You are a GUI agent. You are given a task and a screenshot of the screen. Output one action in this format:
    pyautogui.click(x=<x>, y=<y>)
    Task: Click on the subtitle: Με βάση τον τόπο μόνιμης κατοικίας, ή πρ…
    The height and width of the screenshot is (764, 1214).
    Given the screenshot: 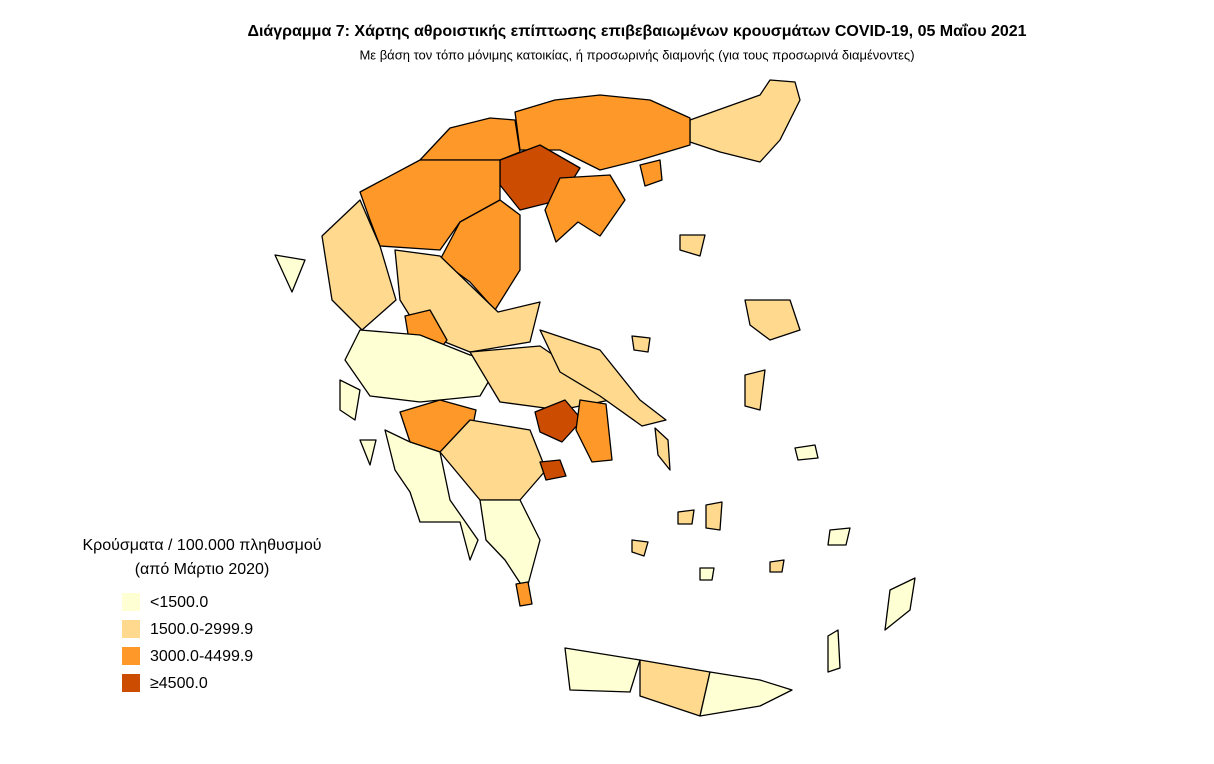 What is the action you would take?
    pyautogui.click(x=636, y=54)
    